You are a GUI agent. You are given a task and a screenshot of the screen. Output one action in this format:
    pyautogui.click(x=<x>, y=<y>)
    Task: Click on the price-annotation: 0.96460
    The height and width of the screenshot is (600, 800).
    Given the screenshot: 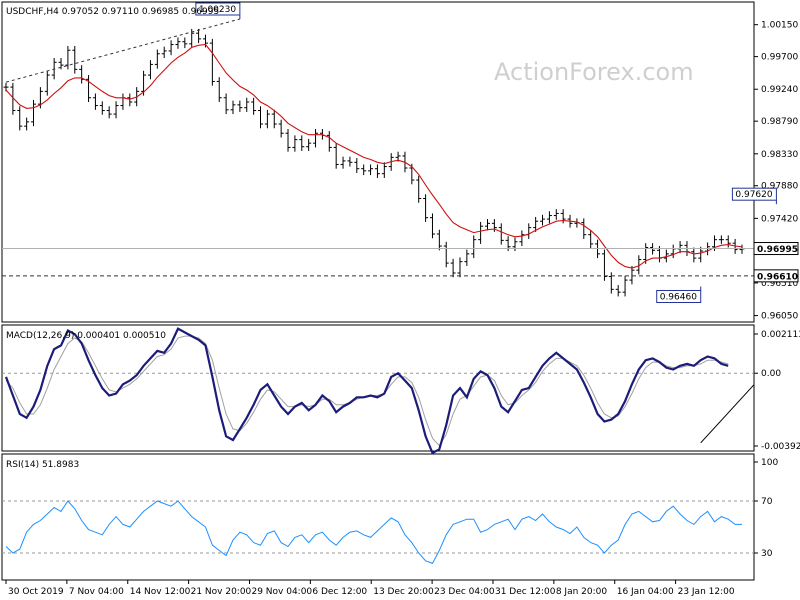 What is the action you would take?
    pyautogui.click(x=679, y=294)
    